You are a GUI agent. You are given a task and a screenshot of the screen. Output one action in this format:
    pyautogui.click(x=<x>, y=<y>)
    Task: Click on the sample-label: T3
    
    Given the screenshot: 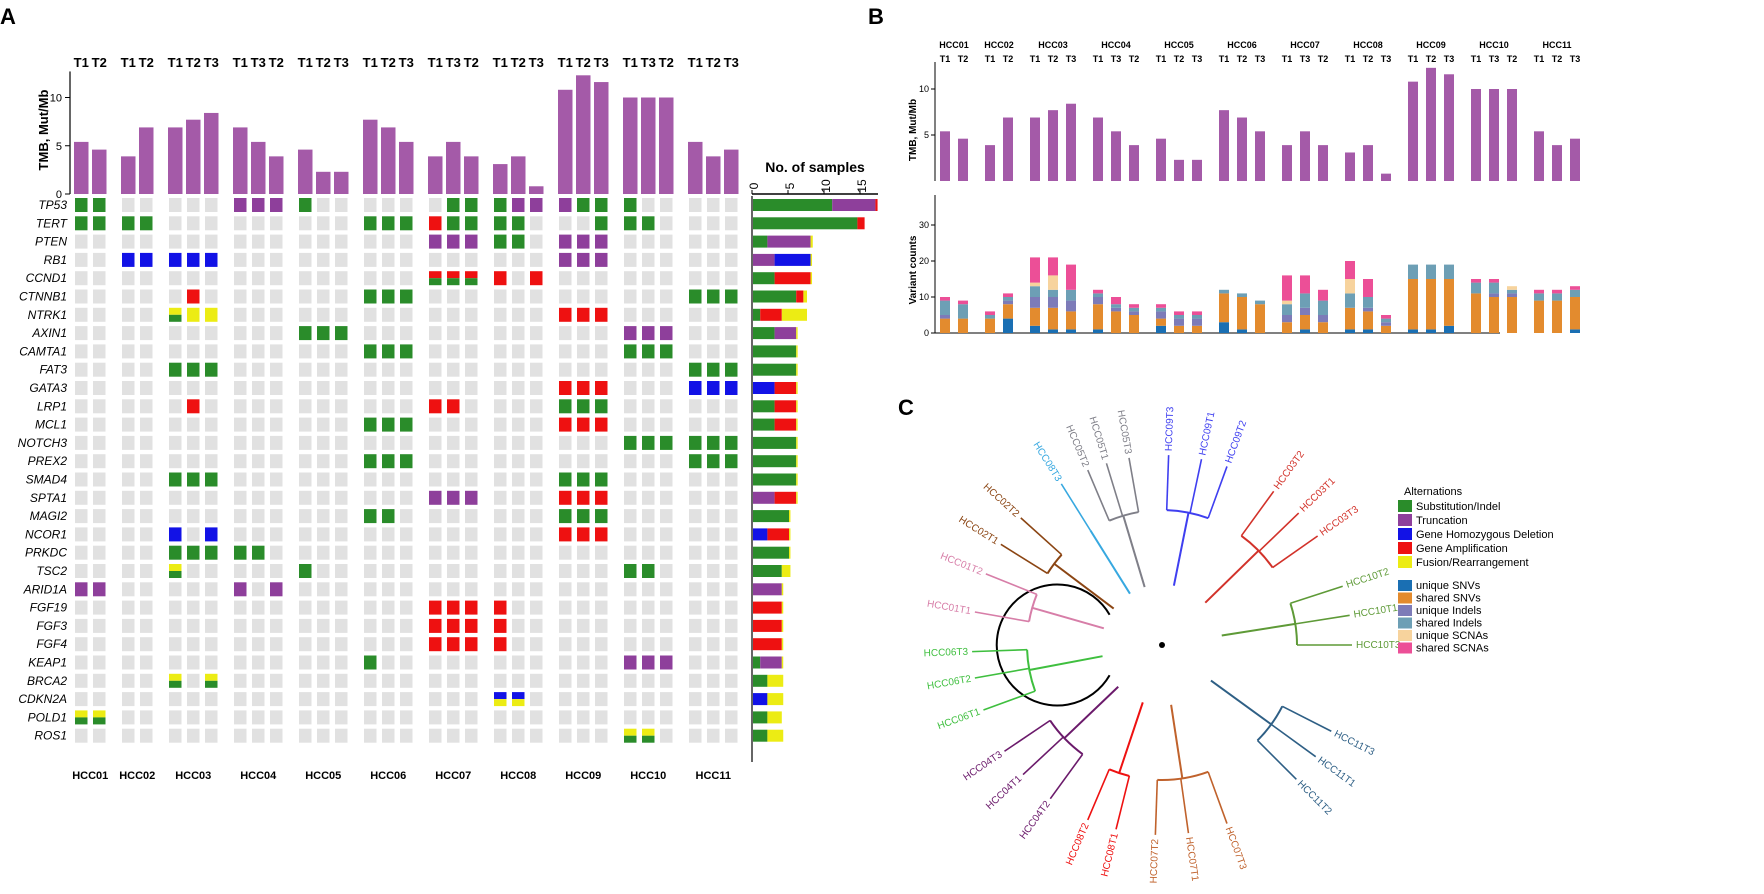 What is the action you would take?
    pyautogui.click(x=406, y=62)
    